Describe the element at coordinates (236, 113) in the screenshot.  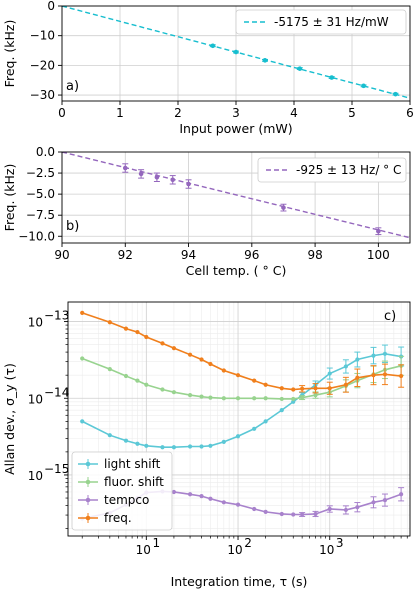
I see `x-tick-label: 3` at that location.